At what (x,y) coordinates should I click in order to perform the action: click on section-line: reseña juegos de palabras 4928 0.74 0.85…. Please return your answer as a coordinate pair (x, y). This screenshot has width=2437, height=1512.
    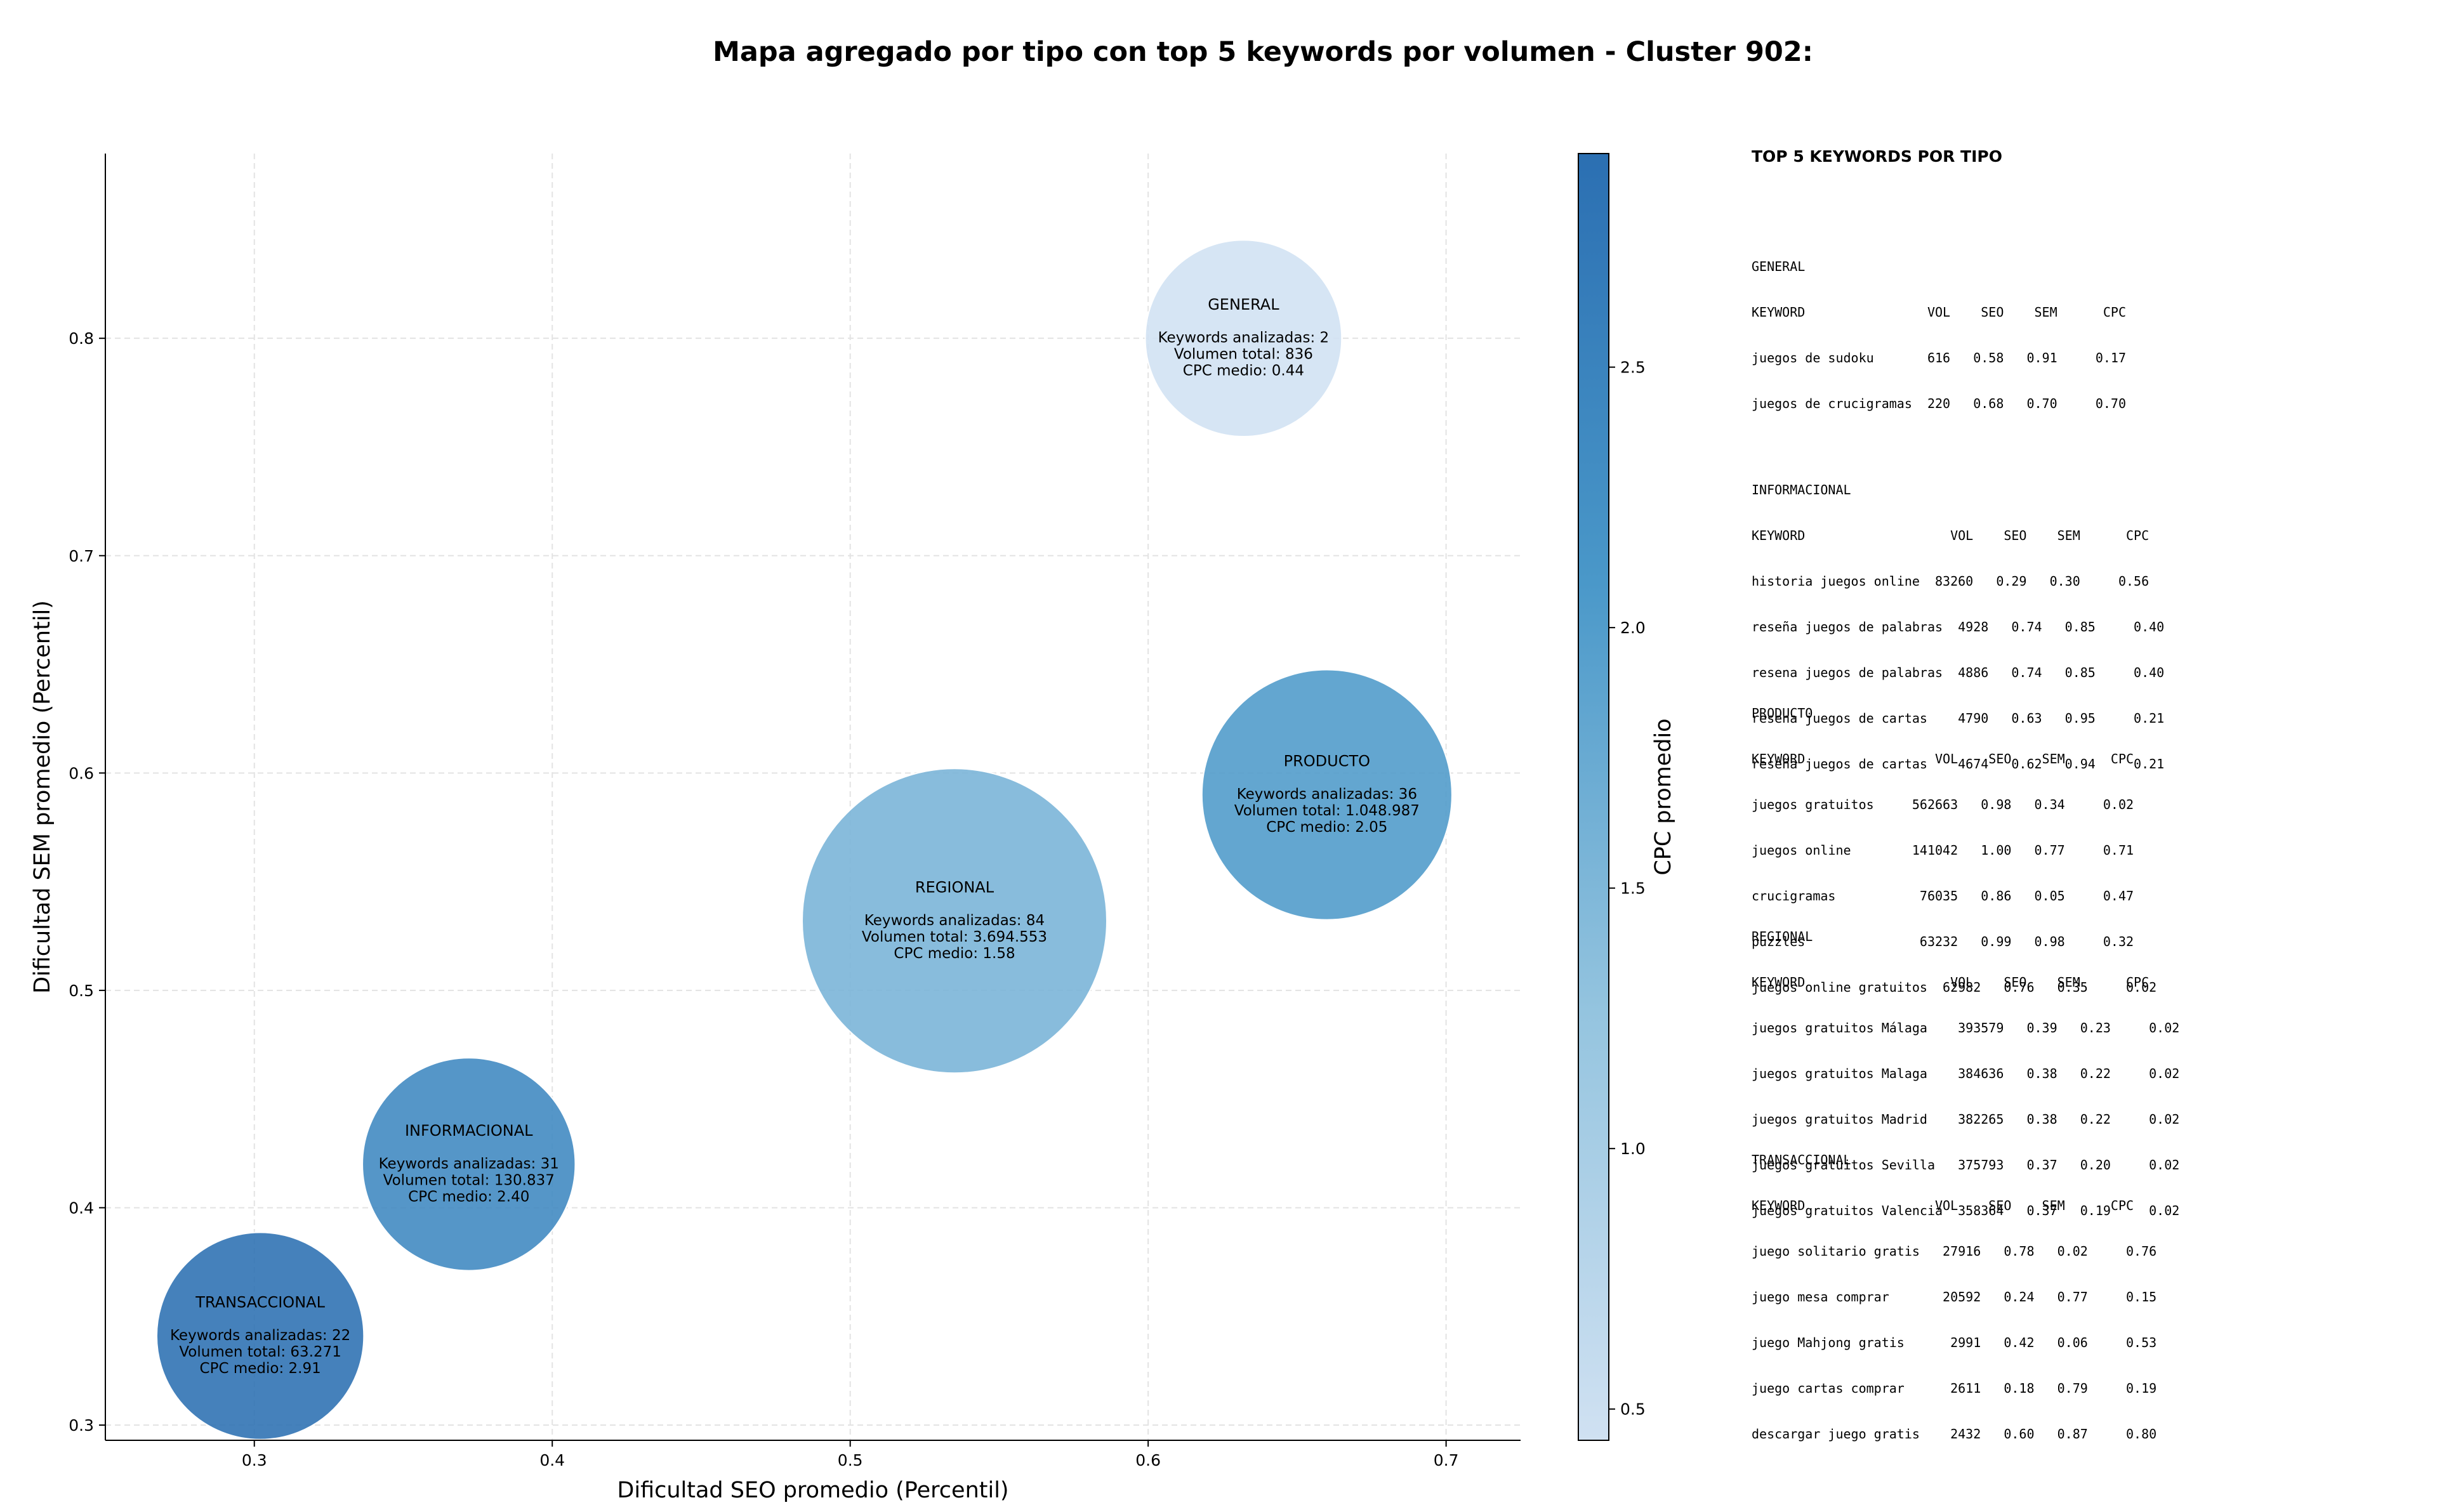
    Looking at the image, I should click on (1958, 627).